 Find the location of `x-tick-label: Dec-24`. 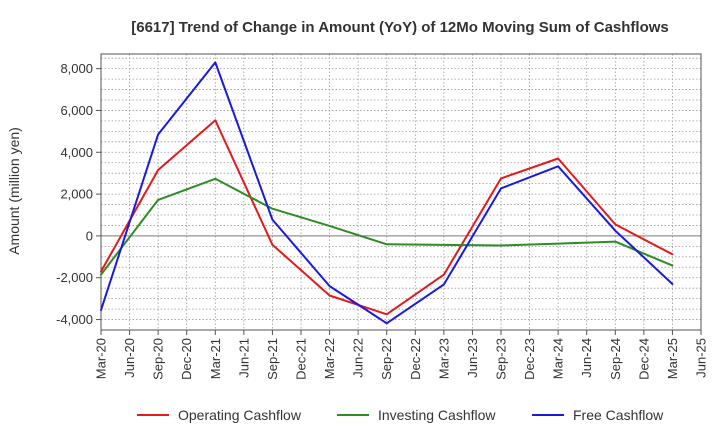

x-tick-label: Dec-24 is located at coordinates (643, 359).